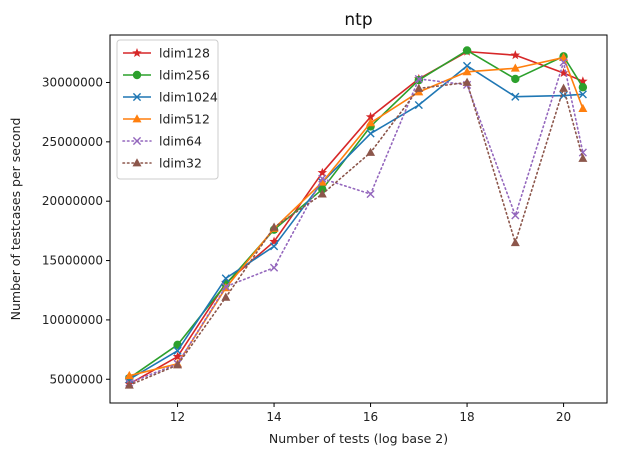 The image size is (618, 457). I want to click on legend-label: ldim512, so click(184, 119).